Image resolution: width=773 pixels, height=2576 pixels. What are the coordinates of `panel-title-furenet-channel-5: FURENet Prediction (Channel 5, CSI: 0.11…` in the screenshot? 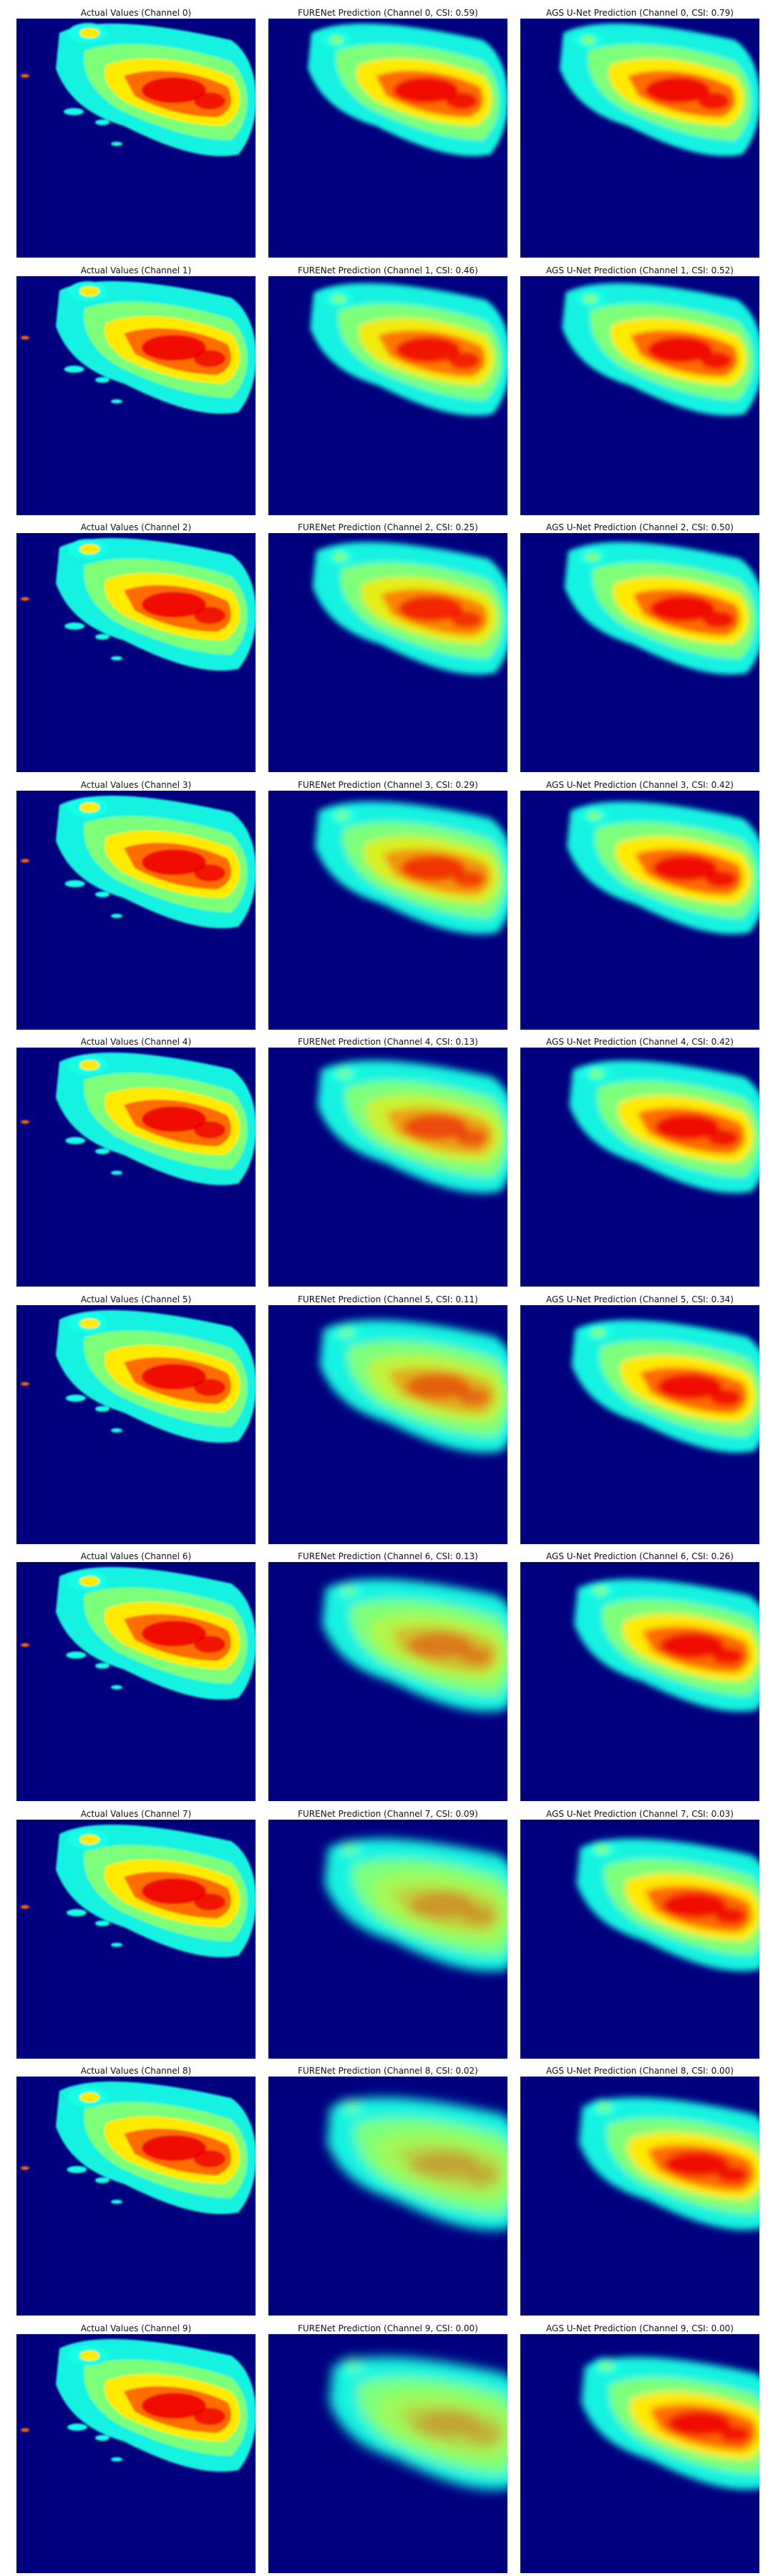 It's located at (388, 1299).